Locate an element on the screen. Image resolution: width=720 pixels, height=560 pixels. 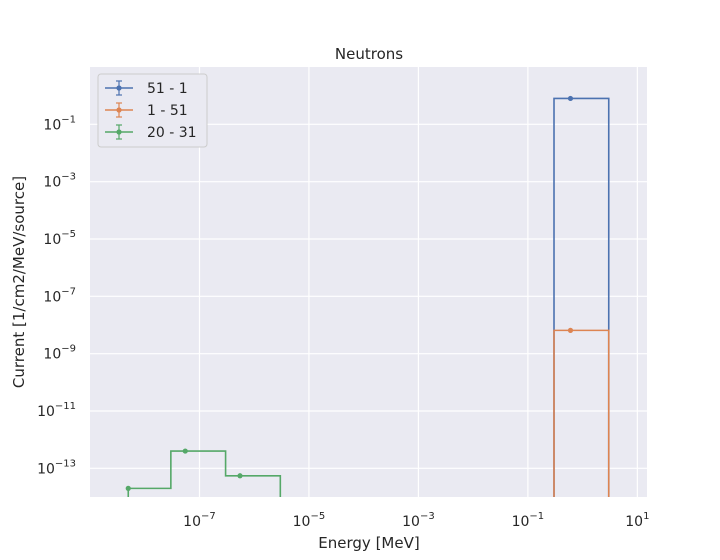
legend: 51 - 1 1 - 51 20 - 31 is located at coordinates (152, 110).